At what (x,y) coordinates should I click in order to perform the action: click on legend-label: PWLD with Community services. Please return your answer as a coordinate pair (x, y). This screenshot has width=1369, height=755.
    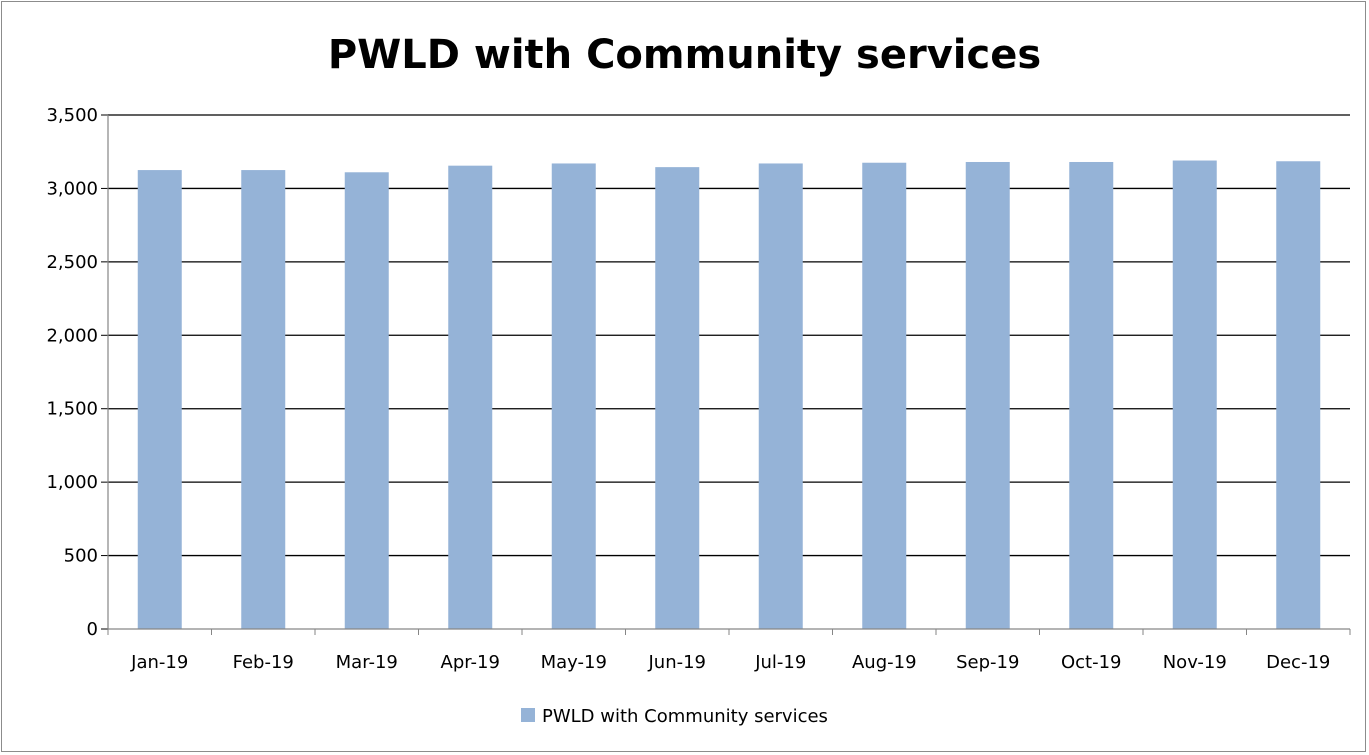
    Looking at the image, I should click on (685, 716).